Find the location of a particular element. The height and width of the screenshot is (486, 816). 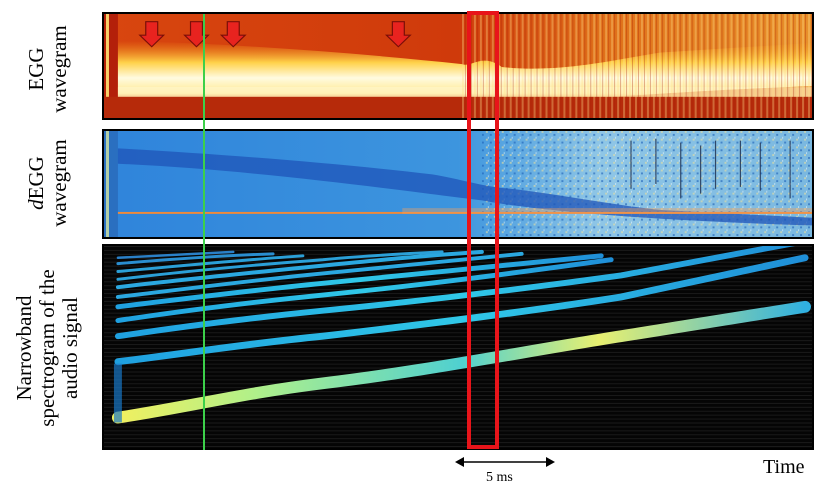

time-axis-label: Time is located at coordinates (784, 467).